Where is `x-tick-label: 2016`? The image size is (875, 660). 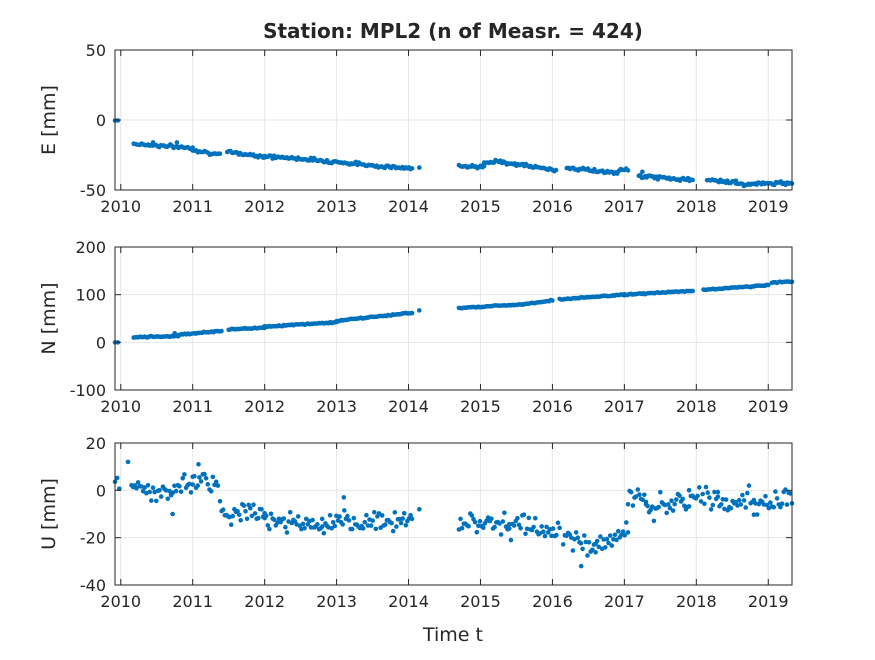 x-tick-label: 2016 is located at coordinates (552, 601).